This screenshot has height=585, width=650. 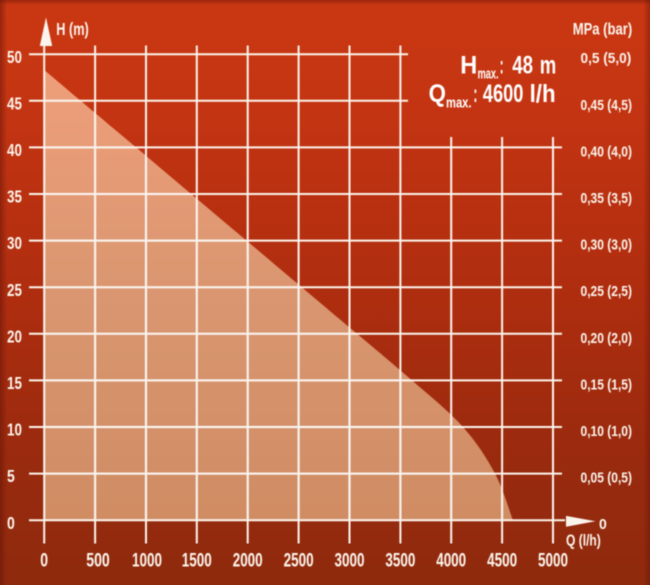 I want to click on svg-text: 0,35 (3,5), so click(x=607, y=198).